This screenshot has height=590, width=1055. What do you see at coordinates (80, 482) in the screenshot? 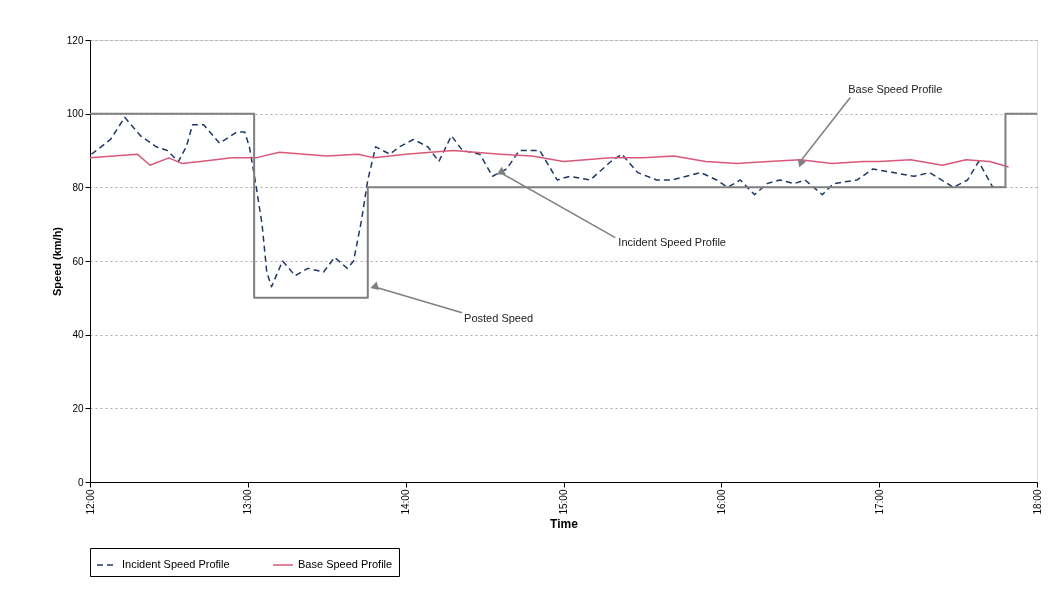
I see `y-tick-label: 0` at bounding box center [80, 482].